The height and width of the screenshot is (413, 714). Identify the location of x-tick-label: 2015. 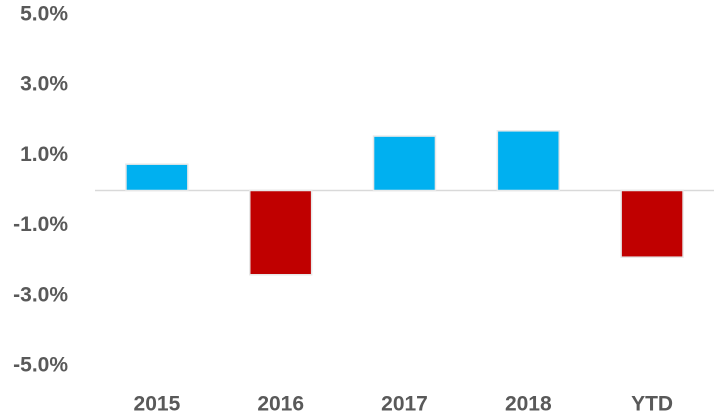
(157, 403).